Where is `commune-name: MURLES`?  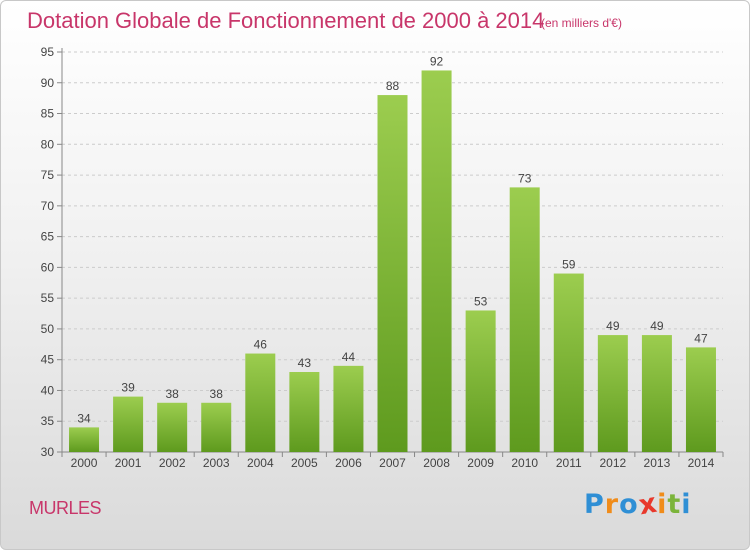
commune-name: MURLES is located at coordinates (65, 508).